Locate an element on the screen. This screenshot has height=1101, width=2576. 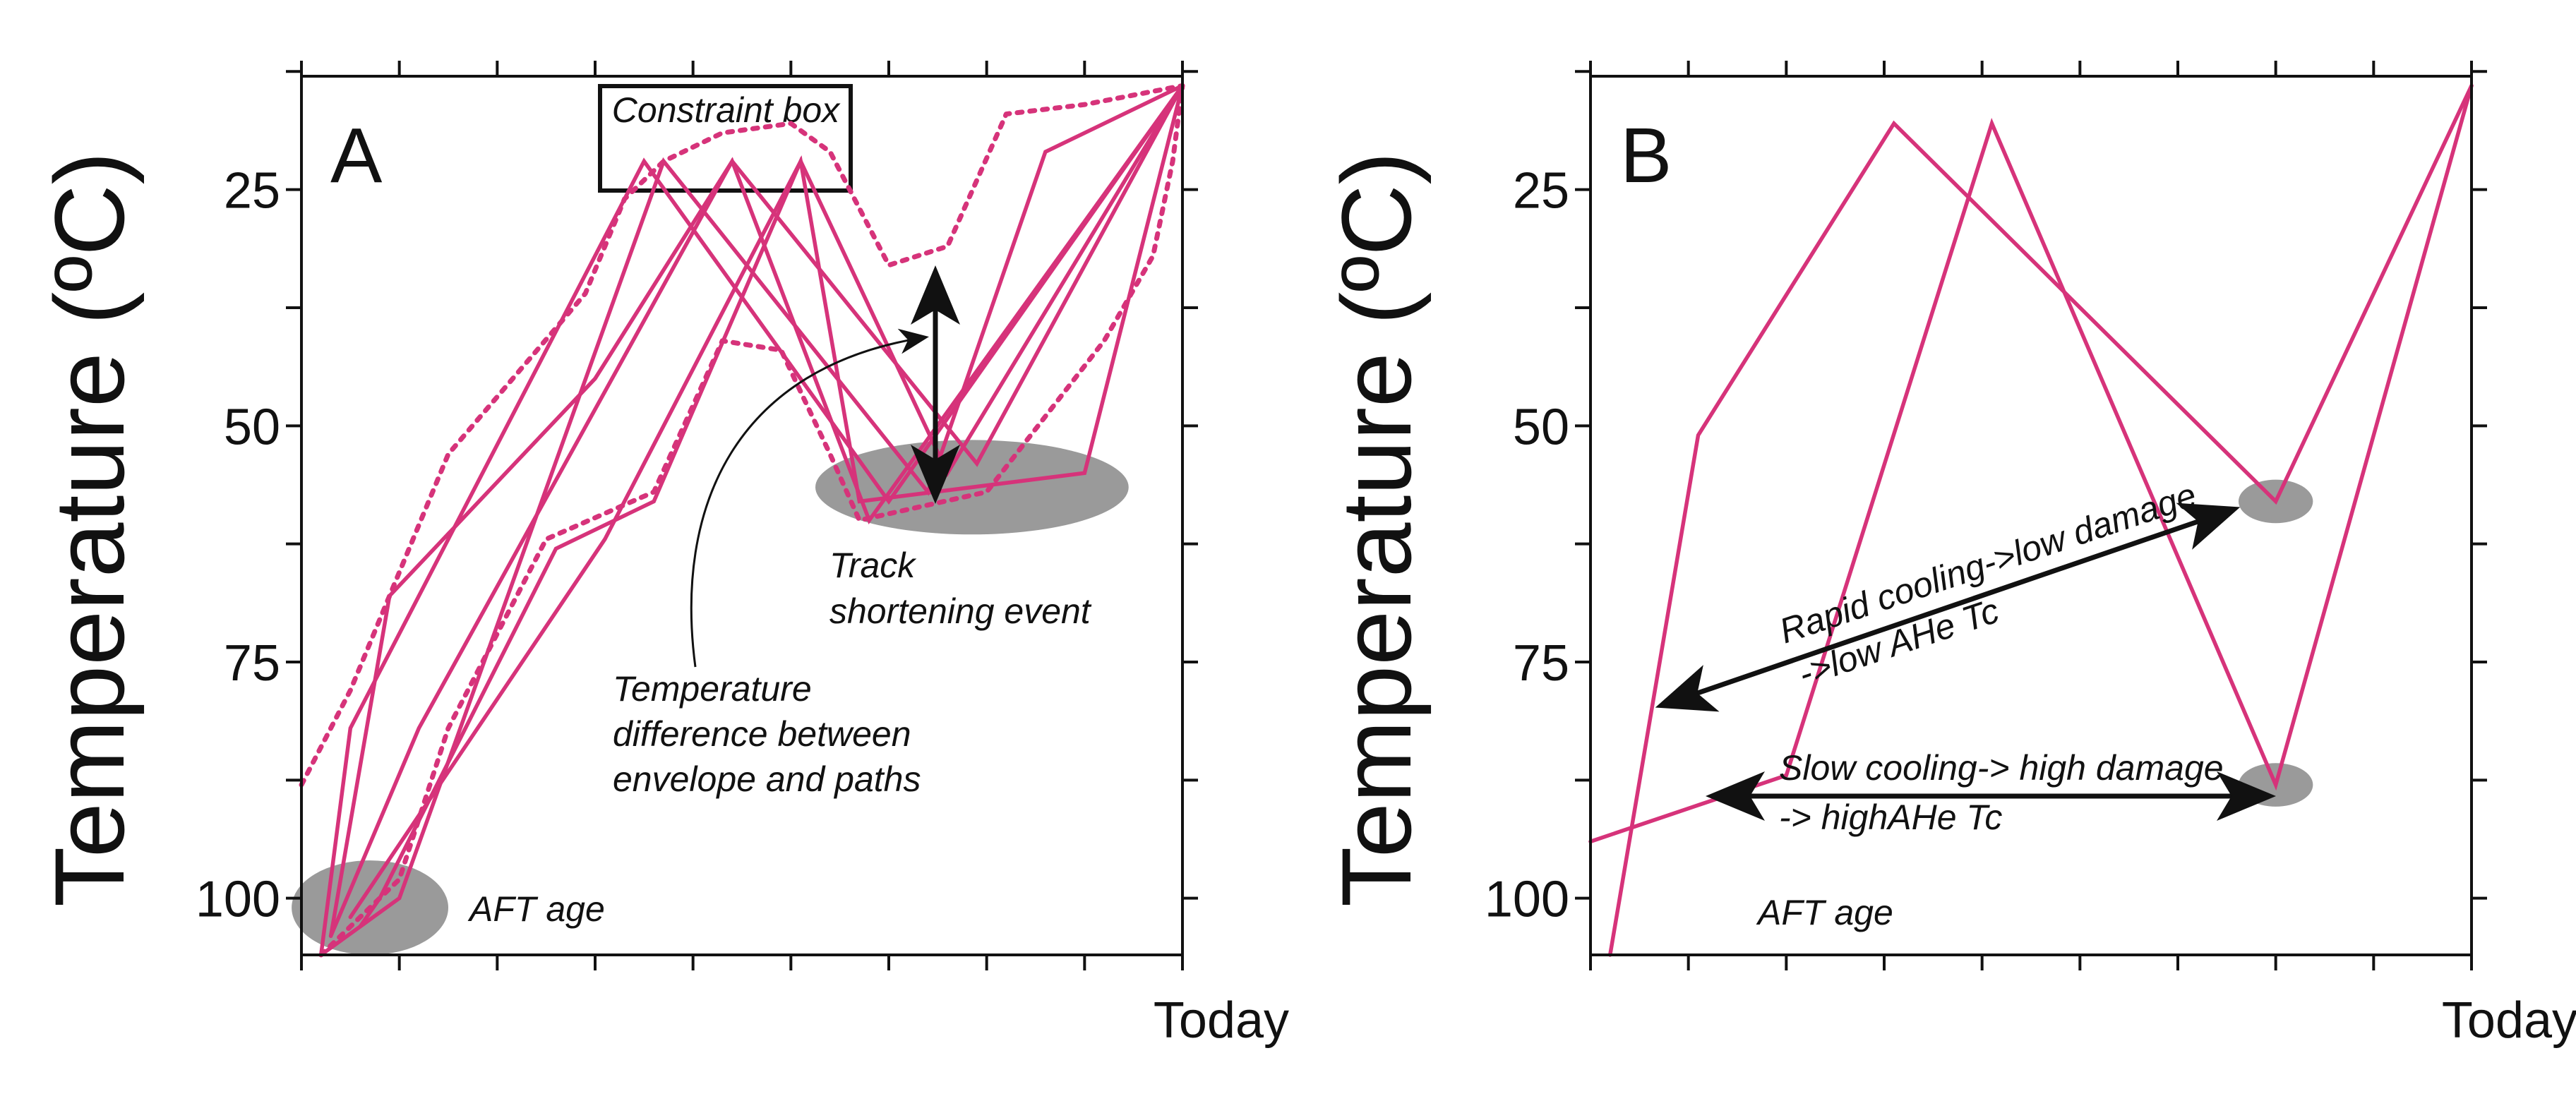
panel-a-curved-pointer-arrow is located at coordinates (809, 498).